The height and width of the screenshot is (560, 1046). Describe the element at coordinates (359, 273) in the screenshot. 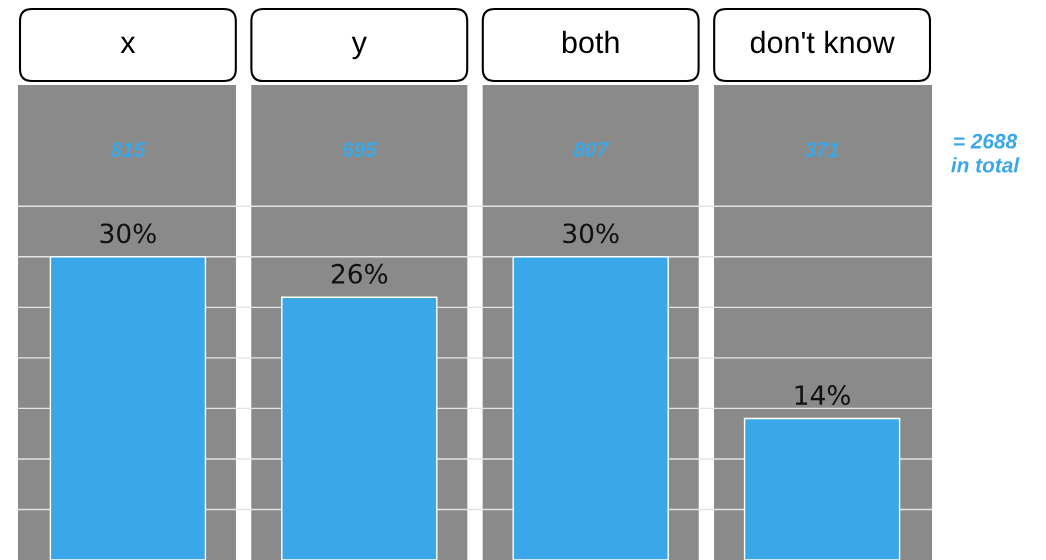

I see `data-label: 26%` at that location.